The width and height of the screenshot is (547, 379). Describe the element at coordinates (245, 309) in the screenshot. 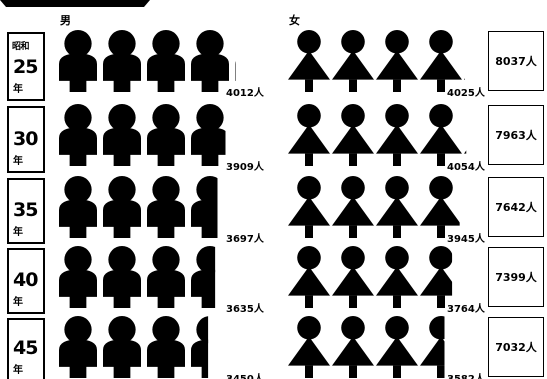

I see `male-count-40: 3635人` at that location.